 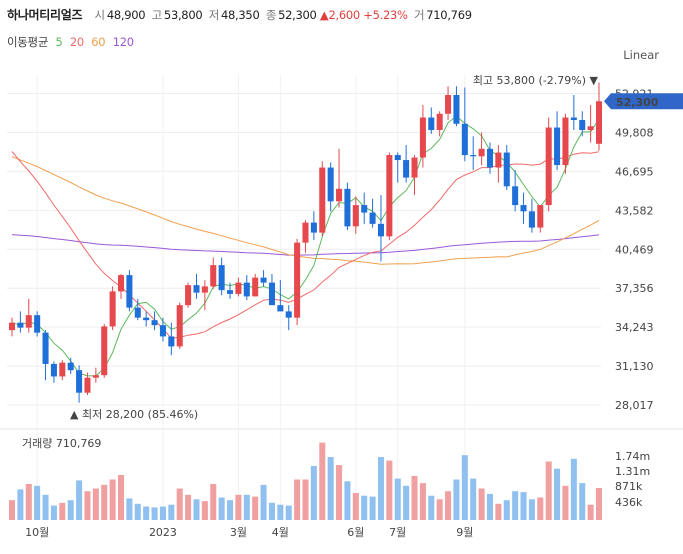 What do you see at coordinates (183, 15) in the screenshot?
I see `high-value: 53,800` at bounding box center [183, 15].